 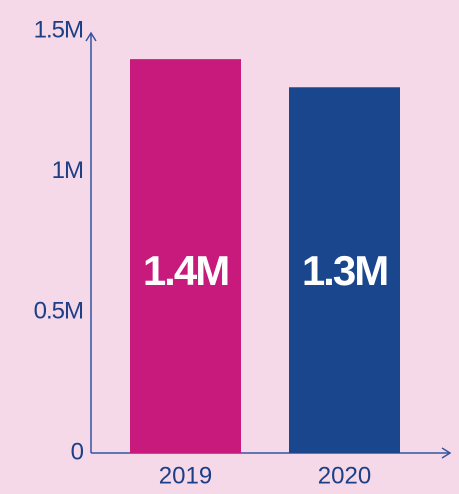 What do you see at coordinates (77, 451) in the screenshot?
I see `y-tick-label: 0` at bounding box center [77, 451].